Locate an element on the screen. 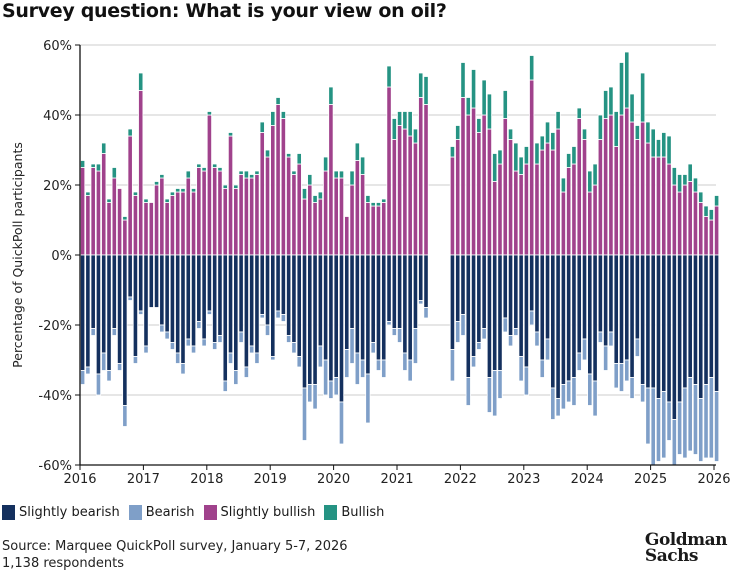  x-tick-label: 2016 is located at coordinates (79, 479).